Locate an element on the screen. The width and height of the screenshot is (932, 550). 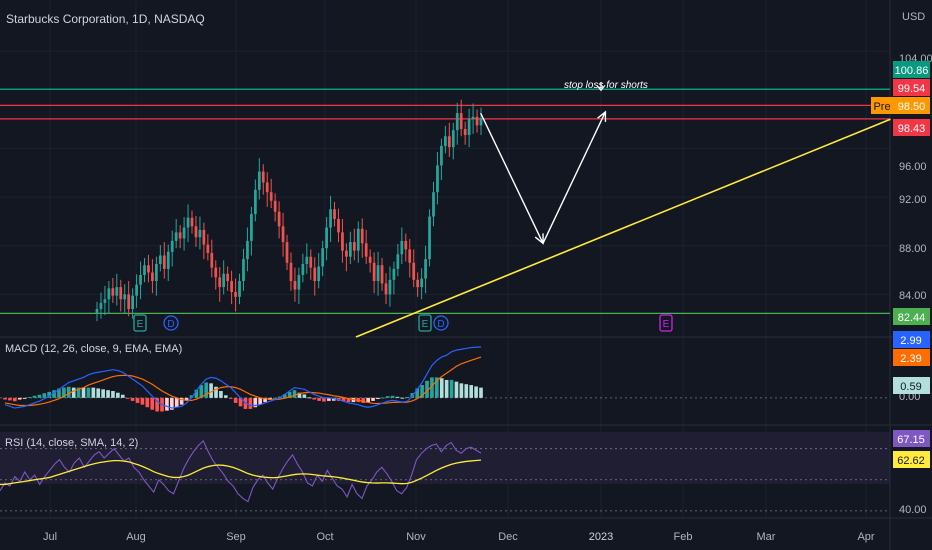
time-tick-label: Mar is located at coordinates (766, 537).